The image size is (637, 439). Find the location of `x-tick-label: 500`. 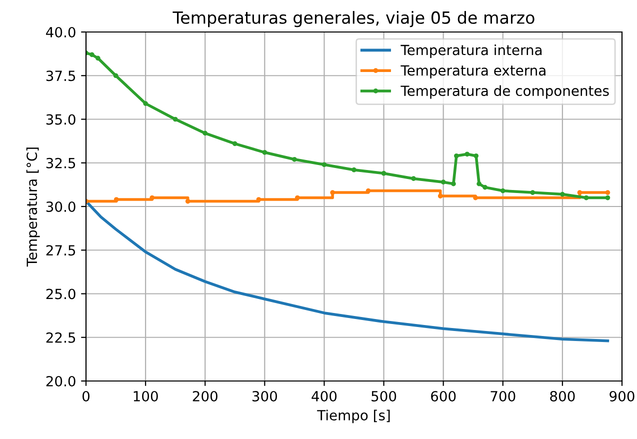

x-tick-label: 500 is located at coordinates (384, 396).